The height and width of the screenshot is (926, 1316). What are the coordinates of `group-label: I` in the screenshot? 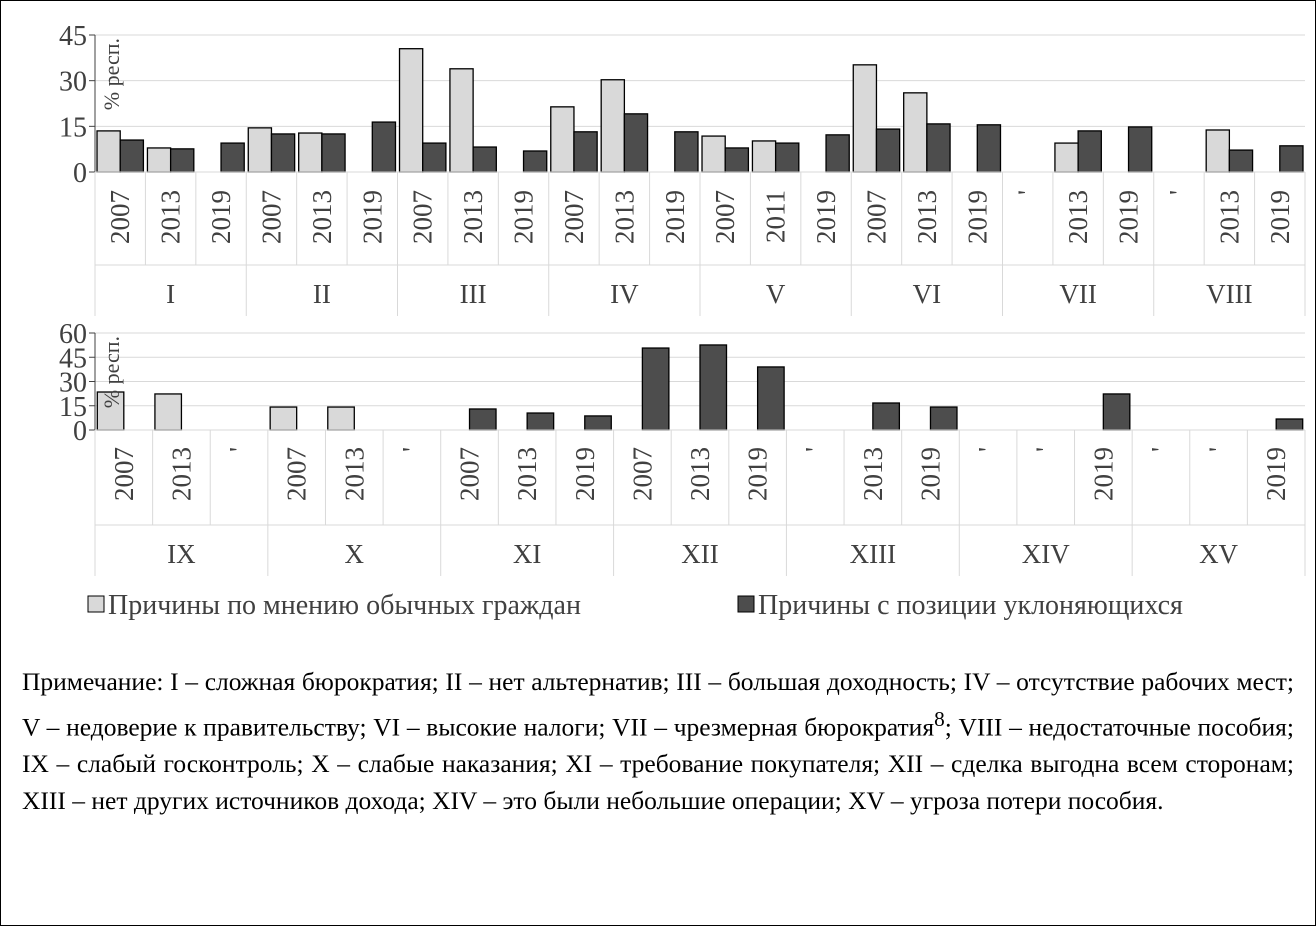 It's located at (170, 294).